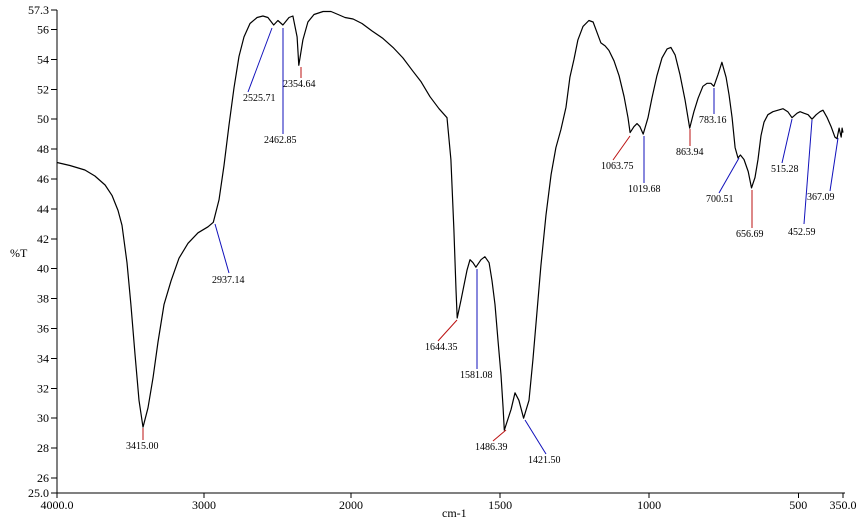 Image resolution: width=866 pixels, height=524 pixels. What do you see at coordinates (57, 505) in the screenshot?
I see `x-tick-label: 4000.0` at bounding box center [57, 505].